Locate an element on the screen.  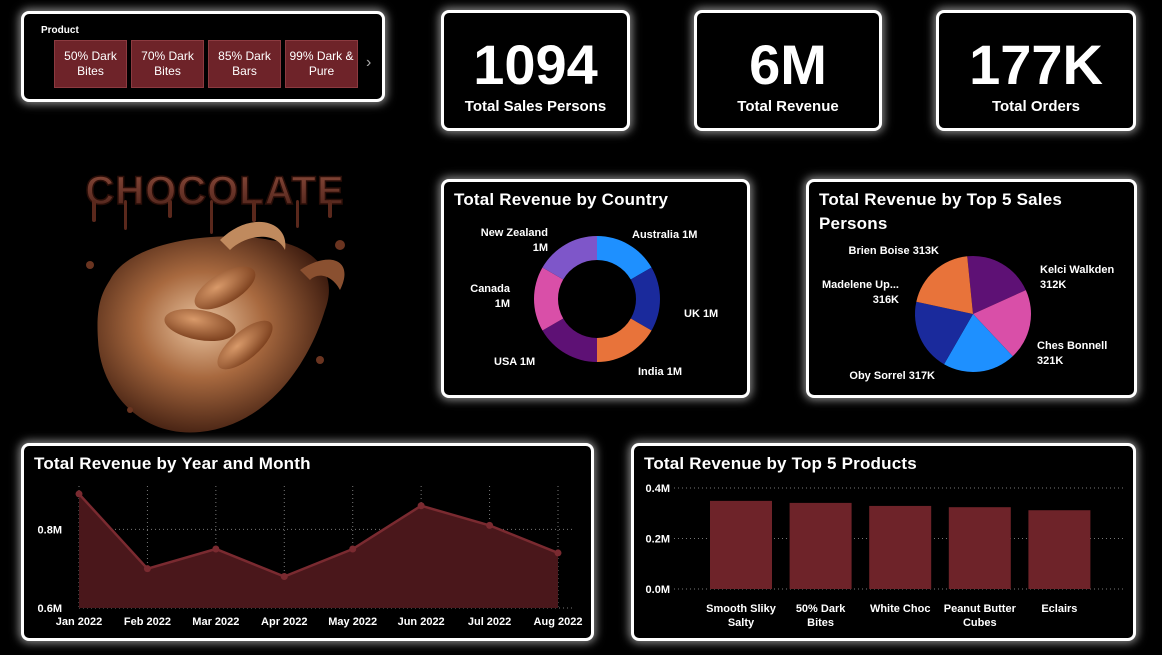
x-tick-label: May 2022 is located at coordinates (352, 622).